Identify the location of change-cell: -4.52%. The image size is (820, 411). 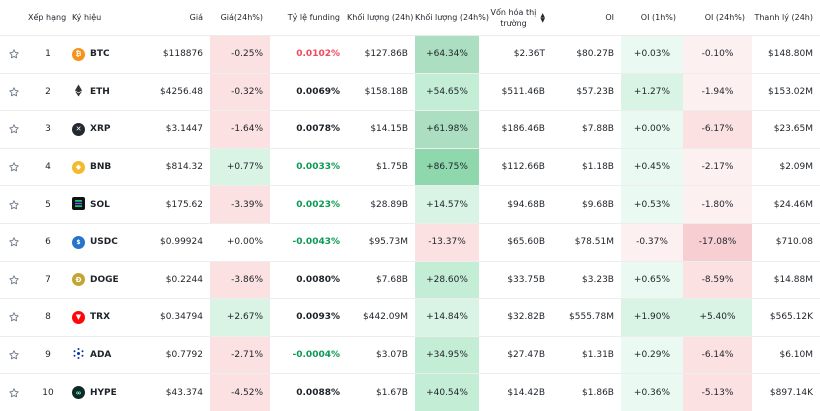
(240, 392).